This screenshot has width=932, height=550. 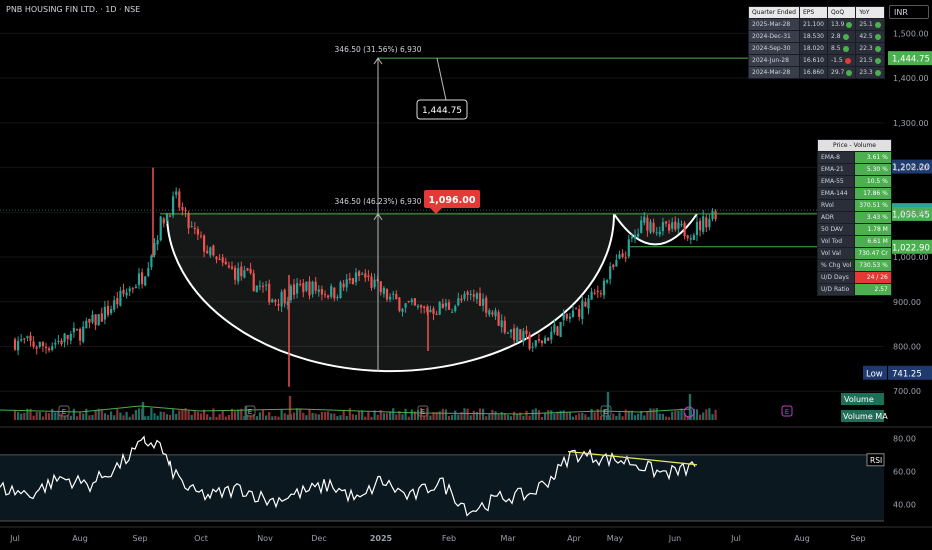 I want to click on pv-label-cell: ADR, so click(x=836, y=217).